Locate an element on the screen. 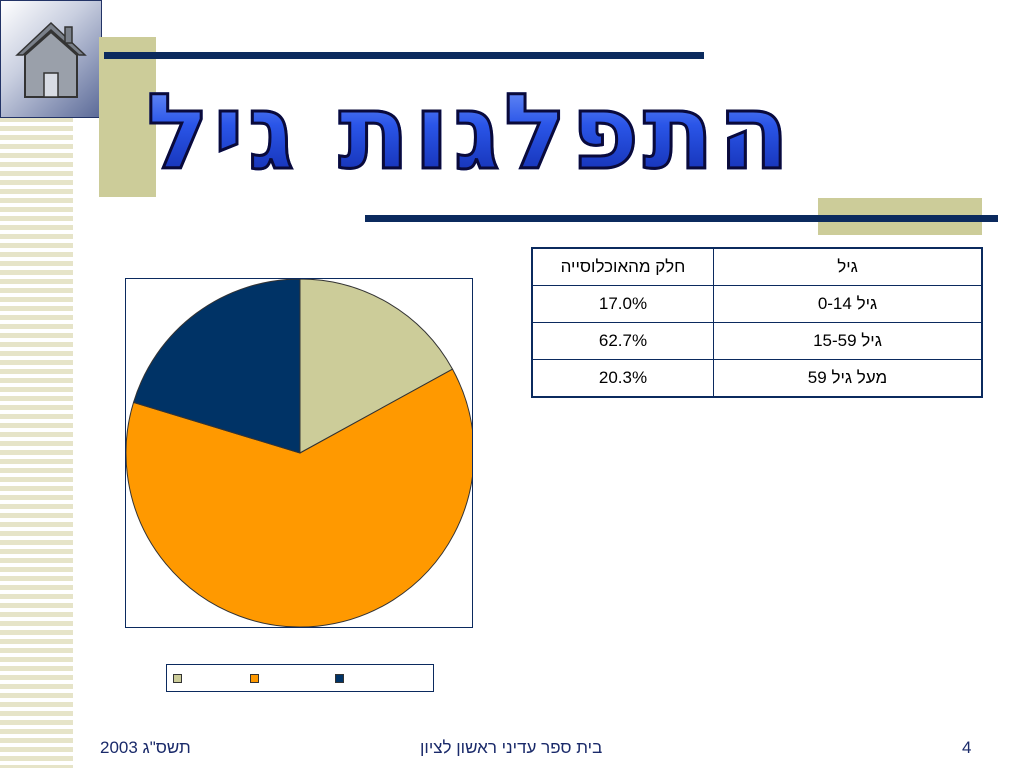 The height and width of the screenshot is (768, 1024). home-icon is located at coordinates (51, 59).